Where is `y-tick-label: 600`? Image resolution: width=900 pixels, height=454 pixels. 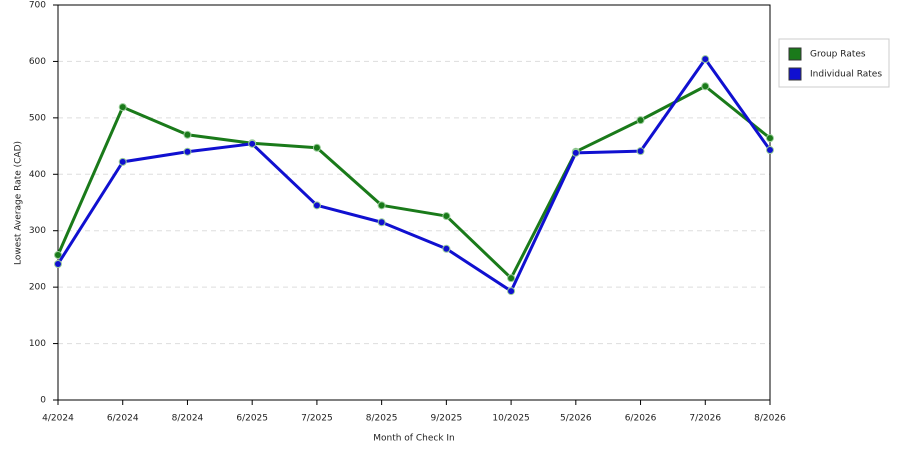 y-tick-label: 600 is located at coordinates (37, 62).